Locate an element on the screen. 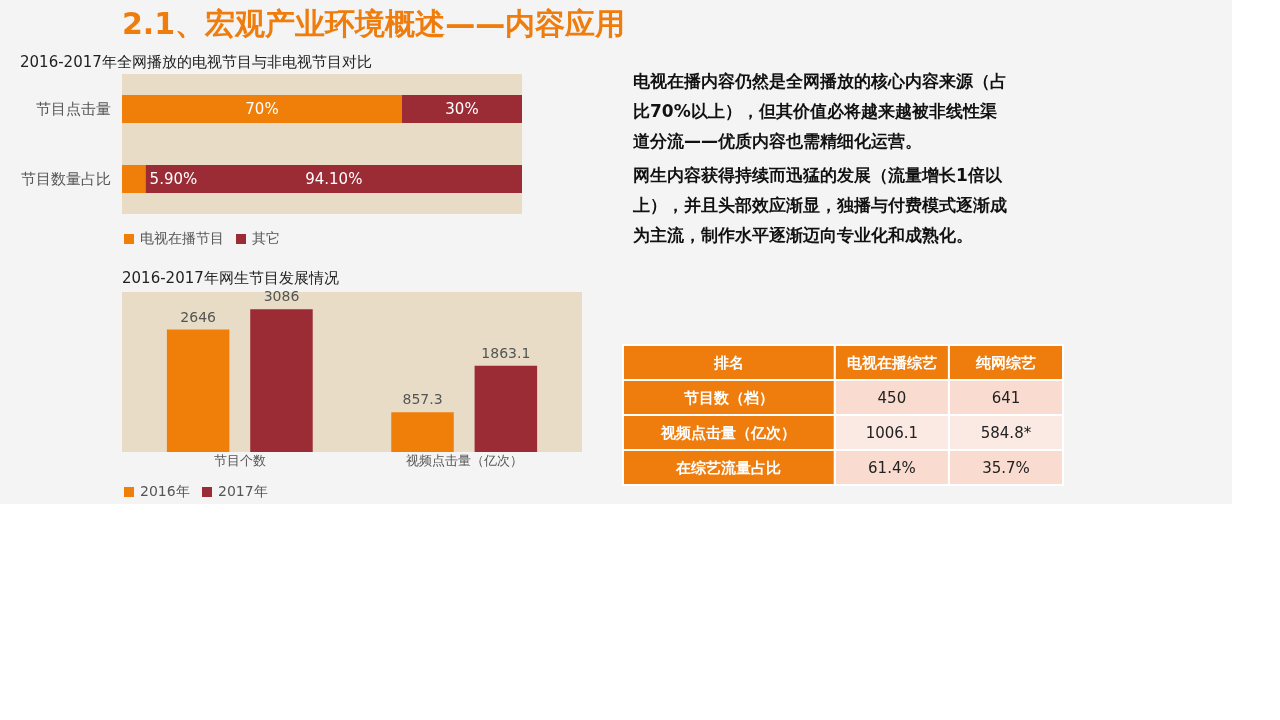  text: 450 is located at coordinates (892, 397).